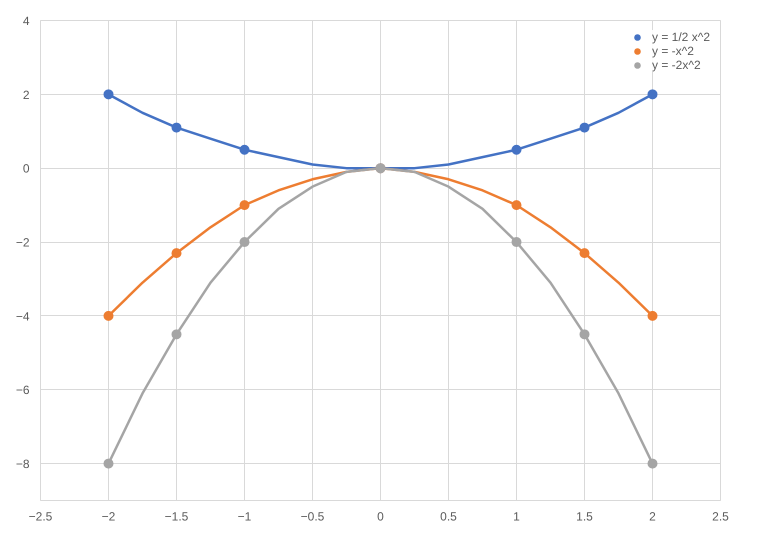  Describe the element at coordinates (23, 316) in the screenshot. I see `y-tick-label: −4` at that location.